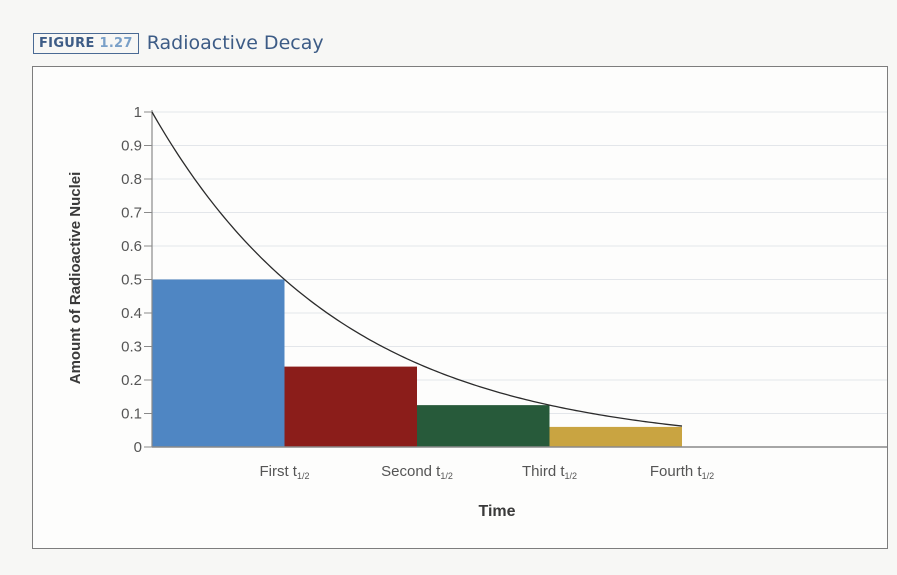  Describe the element at coordinates (75, 278) in the screenshot. I see `y-axis-title: Amount of Radioactive Nuclei` at that location.